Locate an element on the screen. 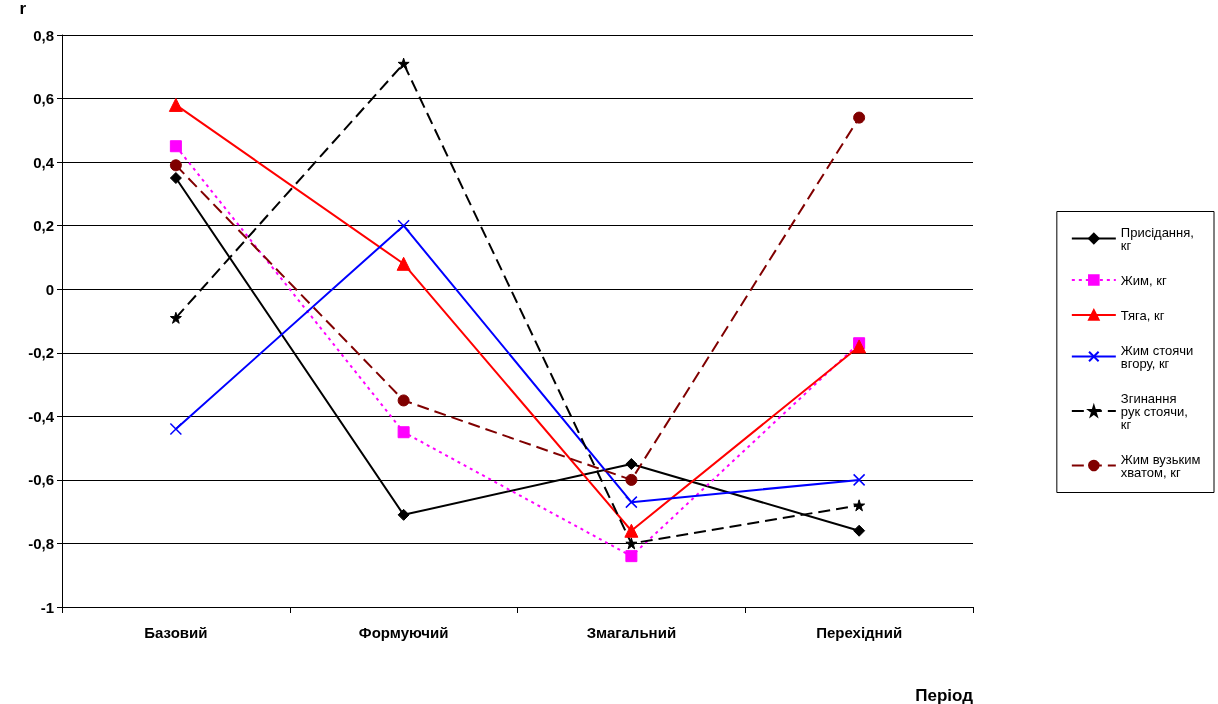  y-tick-label: 0,8 is located at coordinates (43, 35).